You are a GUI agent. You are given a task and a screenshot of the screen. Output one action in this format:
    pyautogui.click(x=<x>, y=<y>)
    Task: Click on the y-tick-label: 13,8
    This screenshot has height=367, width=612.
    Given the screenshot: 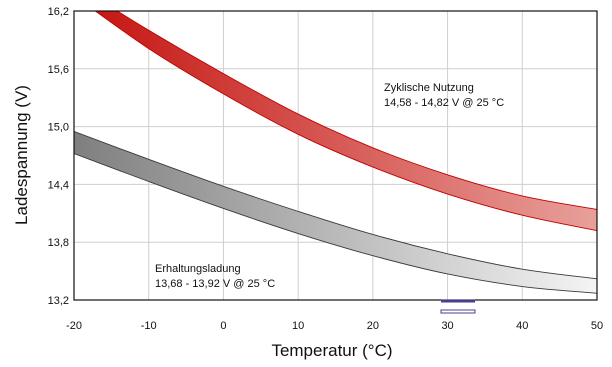 What is the action you would take?
    pyautogui.click(x=58, y=243)
    